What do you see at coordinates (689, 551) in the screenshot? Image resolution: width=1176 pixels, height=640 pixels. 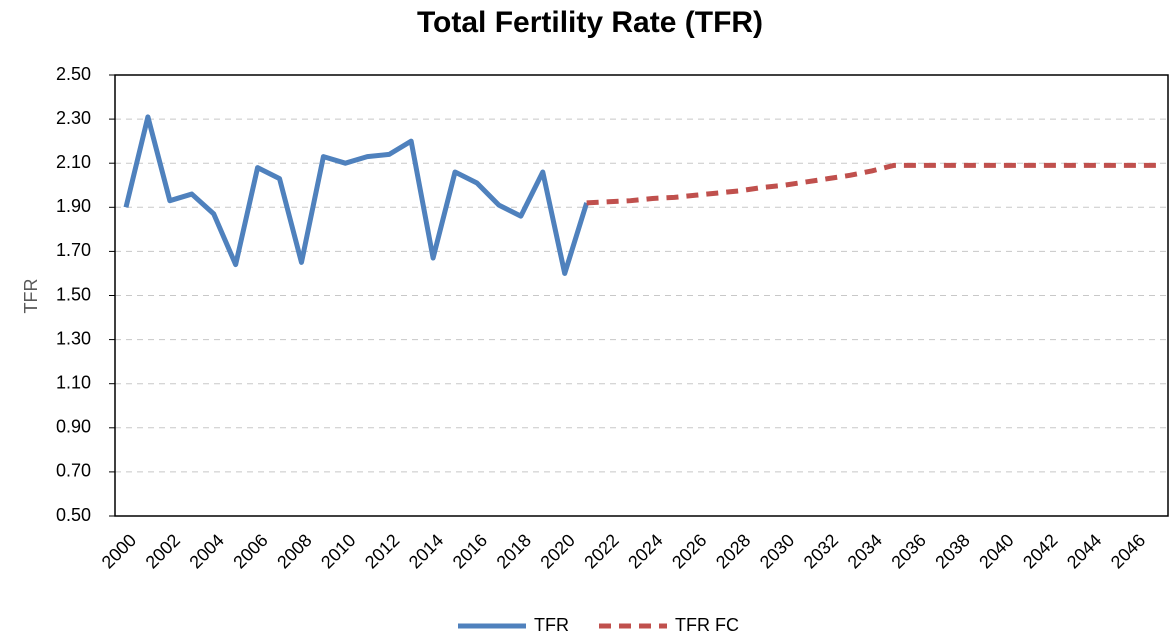 I see `x-tick-label: 2026` at bounding box center [689, 551].